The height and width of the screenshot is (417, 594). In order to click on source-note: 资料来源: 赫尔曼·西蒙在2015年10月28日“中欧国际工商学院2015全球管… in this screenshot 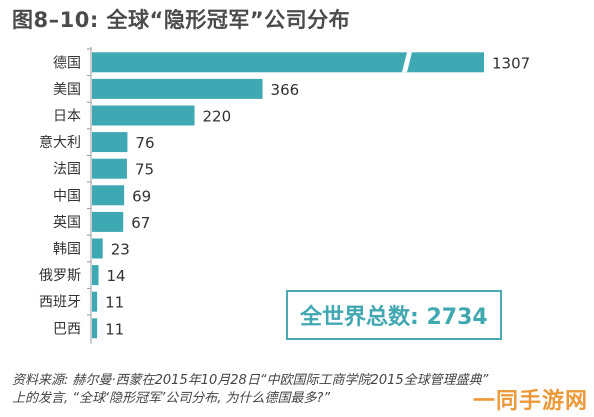, I will do `click(250, 389)`.